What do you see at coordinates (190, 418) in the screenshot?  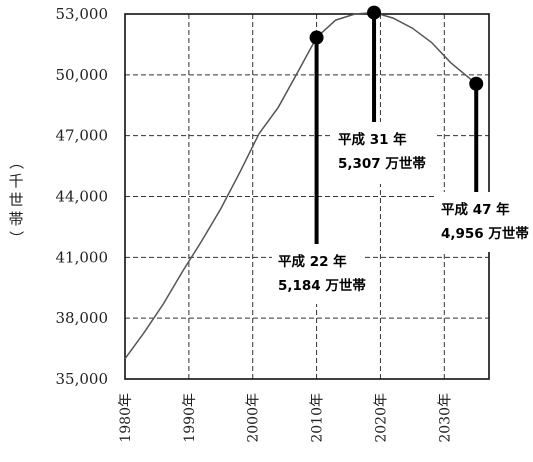 I see `x-tick-label: 1990年` at bounding box center [190, 418].